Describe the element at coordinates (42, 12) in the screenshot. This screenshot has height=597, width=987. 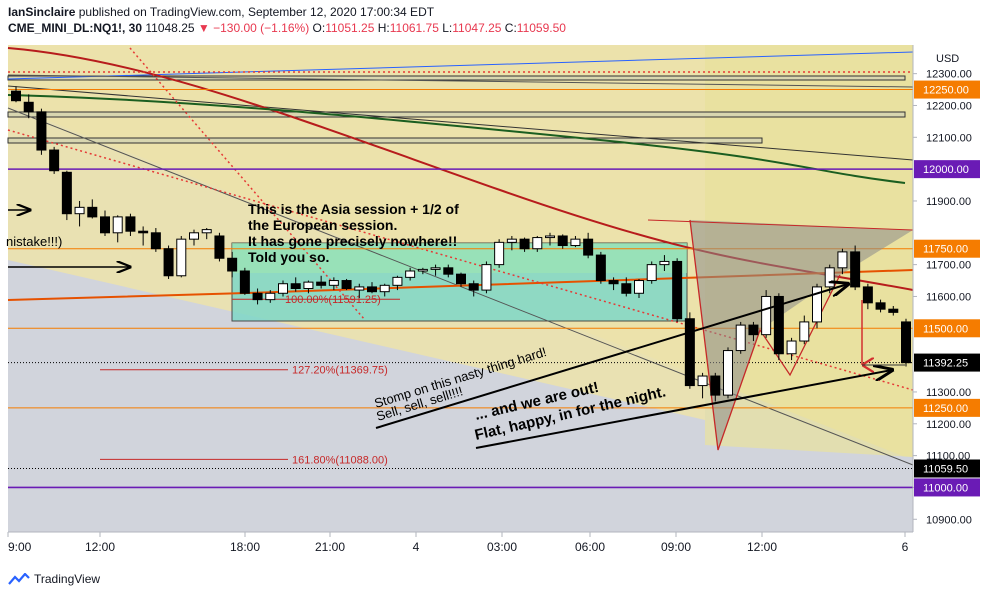
I see `publisher-name: IanSinclaire` at that location.